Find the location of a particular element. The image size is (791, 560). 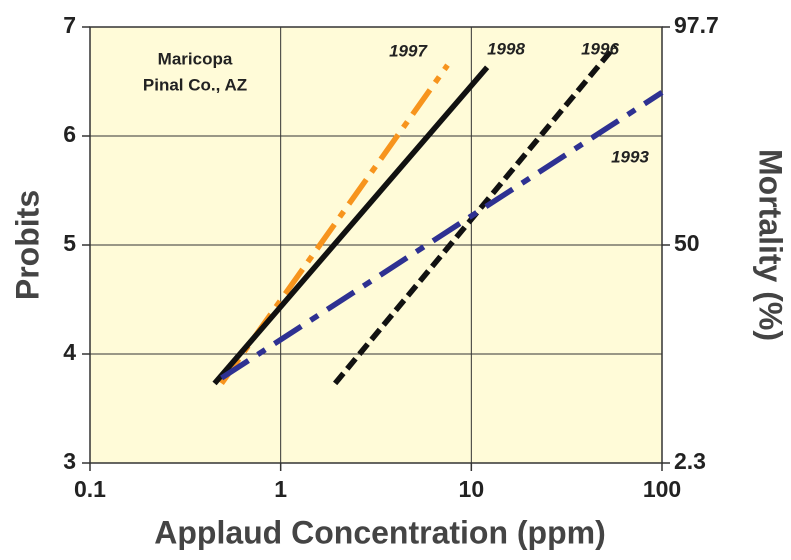

series-label: 1996 is located at coordinates (600, 48).